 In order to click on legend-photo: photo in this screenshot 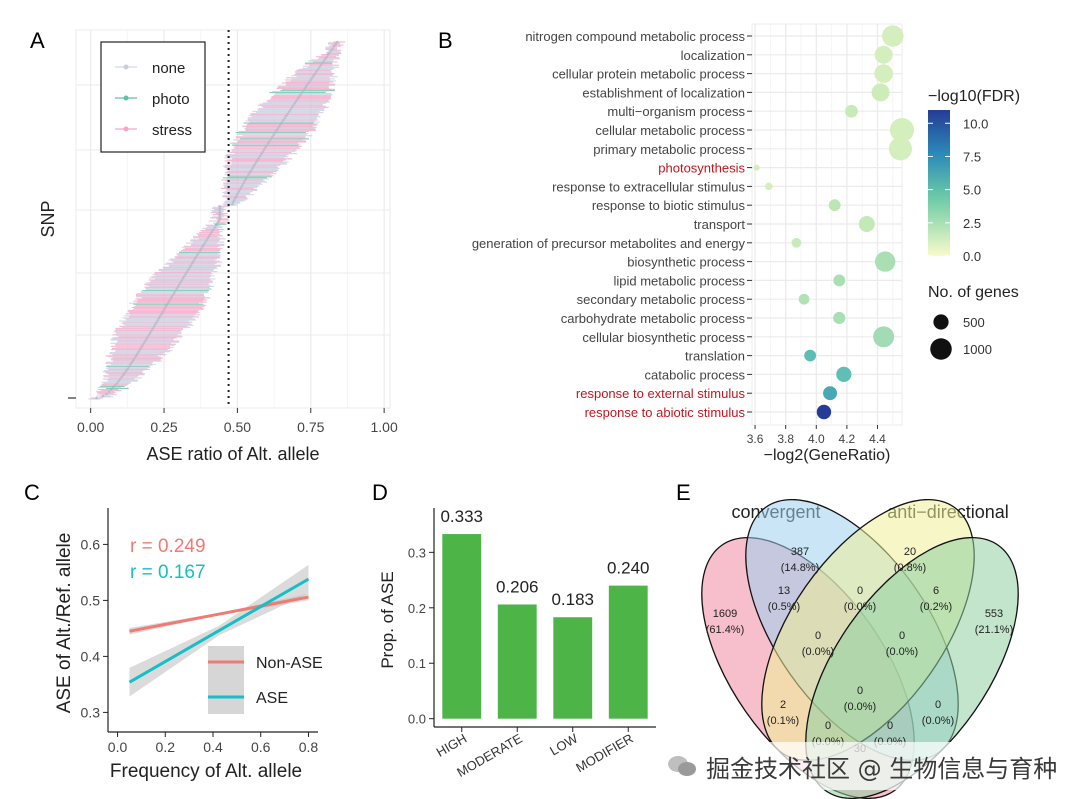, I will do `click(171, 99)`.